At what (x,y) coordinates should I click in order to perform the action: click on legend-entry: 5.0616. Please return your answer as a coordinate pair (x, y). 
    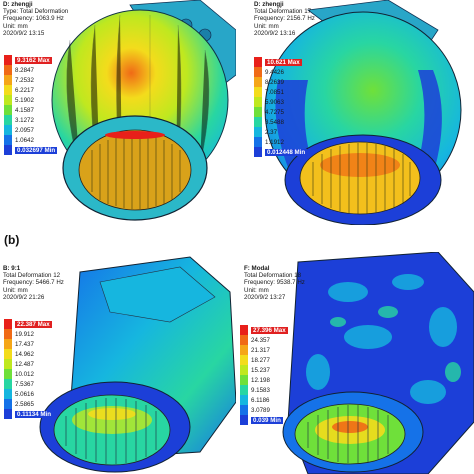
    Looking at the image, I should click on (19, 394).